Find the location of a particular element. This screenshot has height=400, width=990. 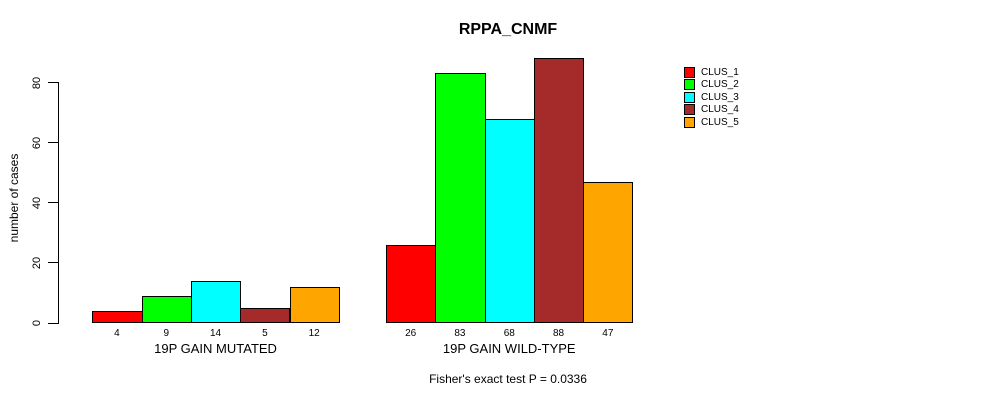

y-axis-tick-label: 40 is located at coordinates (37, 202).